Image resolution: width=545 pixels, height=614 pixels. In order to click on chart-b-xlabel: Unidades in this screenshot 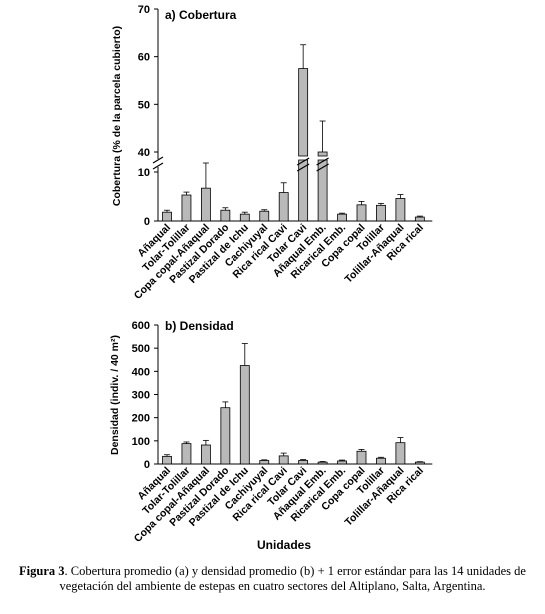, I will do `click(284, 545)`.